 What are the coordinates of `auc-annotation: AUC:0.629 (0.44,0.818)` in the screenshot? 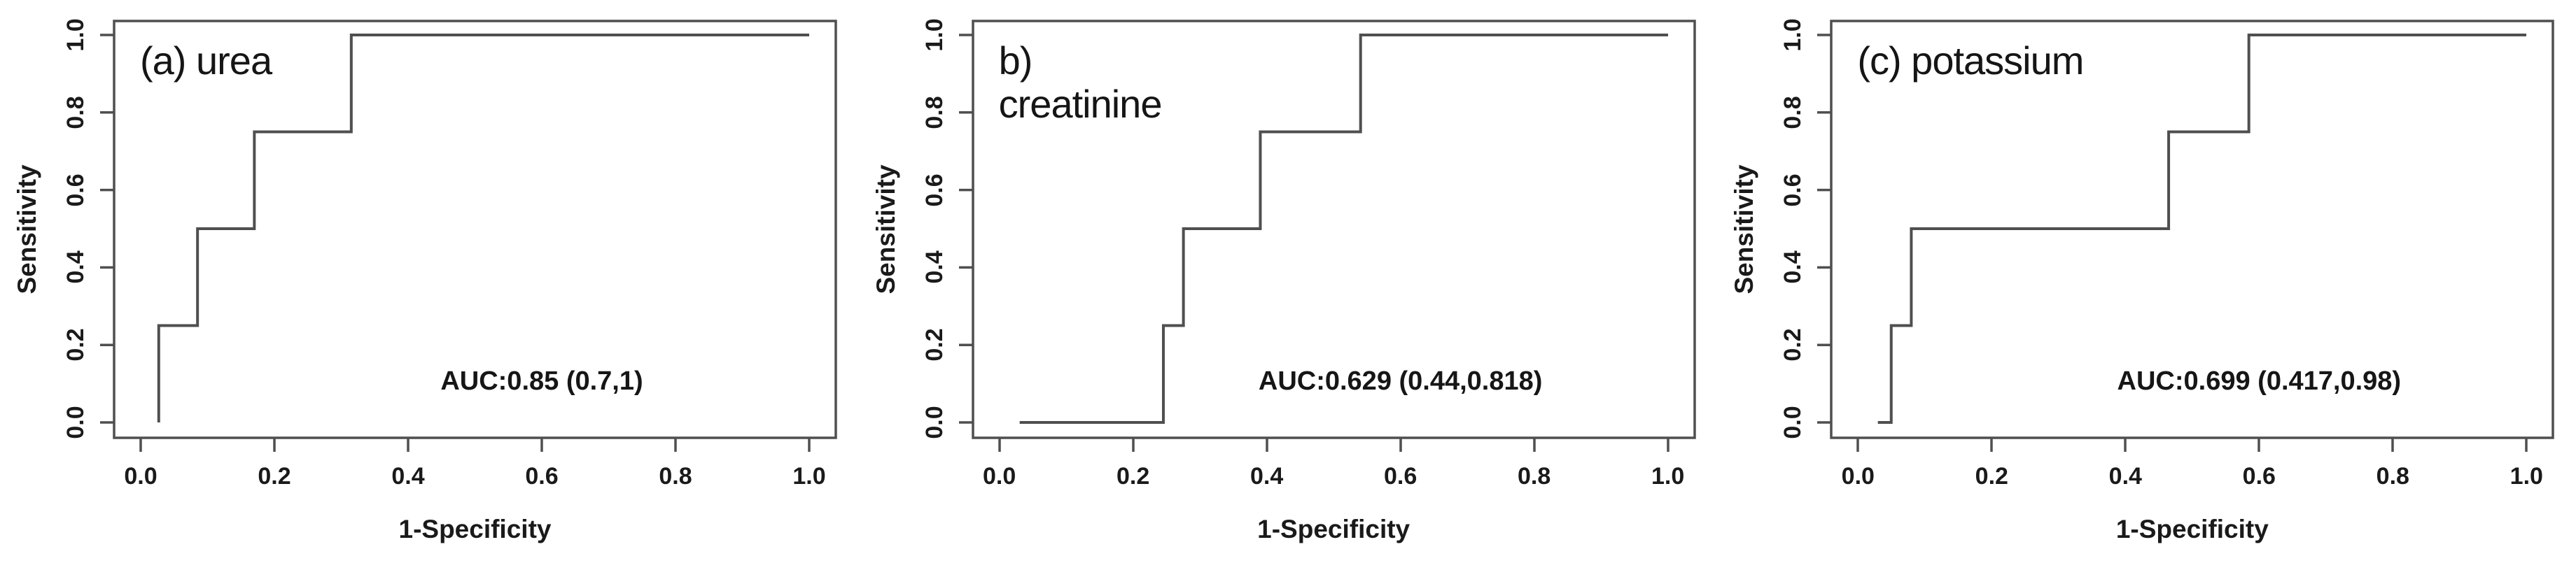 It's located at (1400, 381).